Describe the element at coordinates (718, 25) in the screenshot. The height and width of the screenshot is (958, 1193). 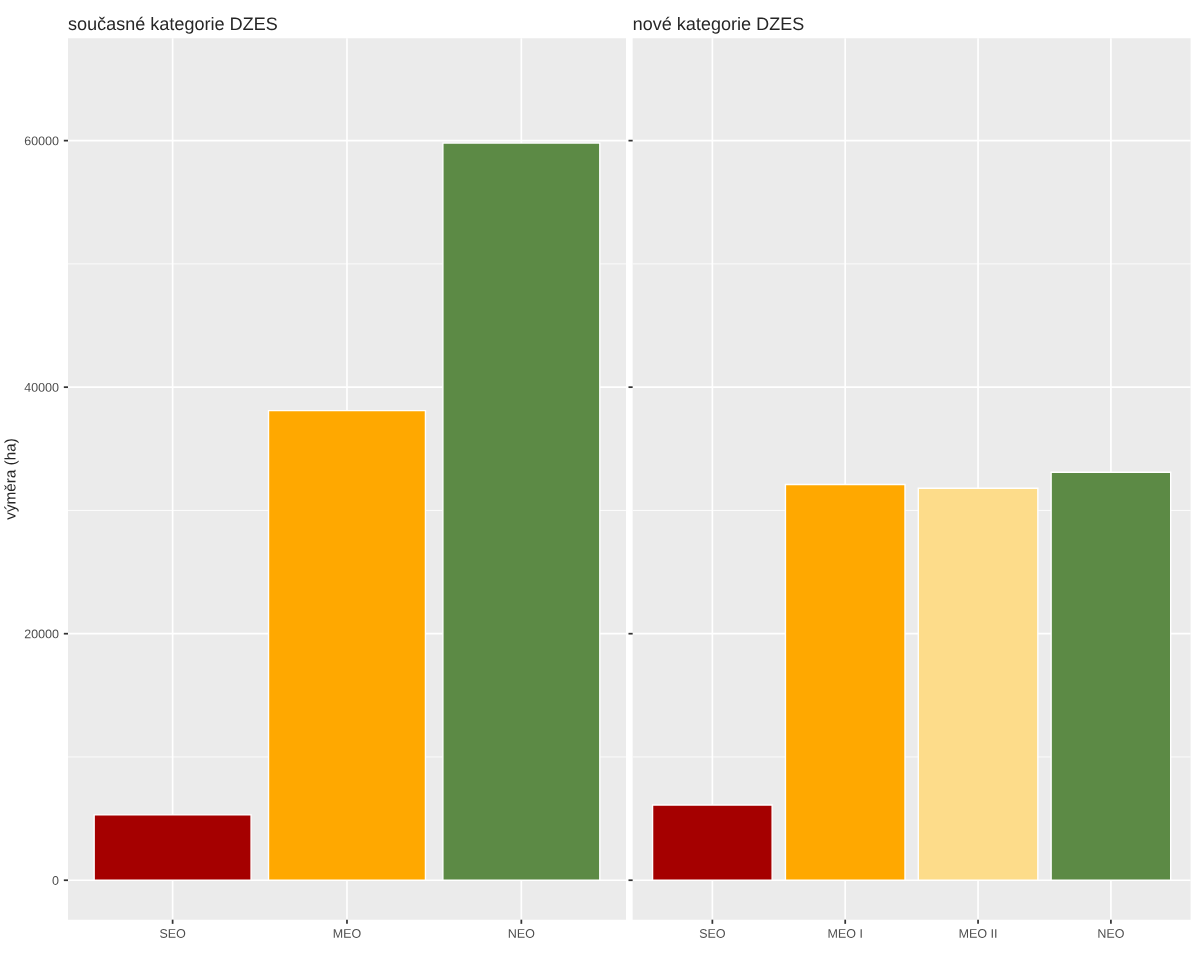
I see `chart-title: nové kategorie DZES` at that location.